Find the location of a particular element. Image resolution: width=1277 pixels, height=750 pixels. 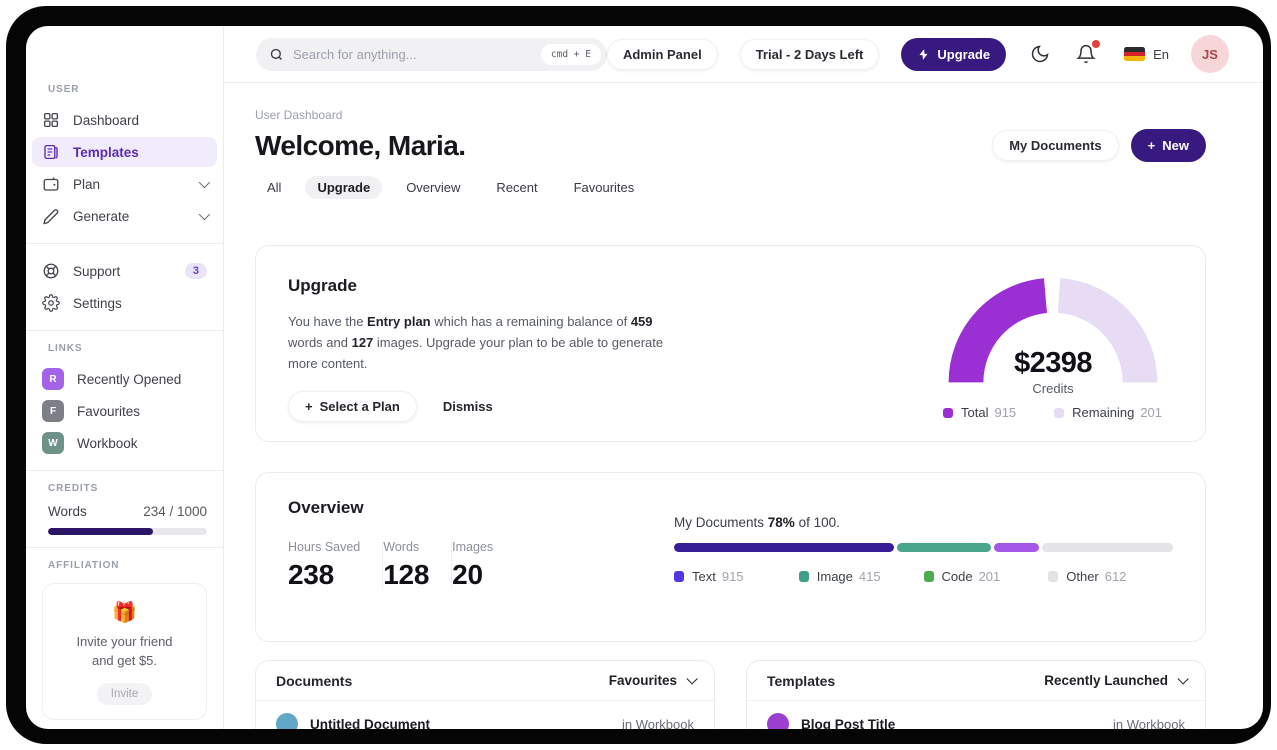

sidebar: USER Dashboard Templates is located at coordinates (125, 377).